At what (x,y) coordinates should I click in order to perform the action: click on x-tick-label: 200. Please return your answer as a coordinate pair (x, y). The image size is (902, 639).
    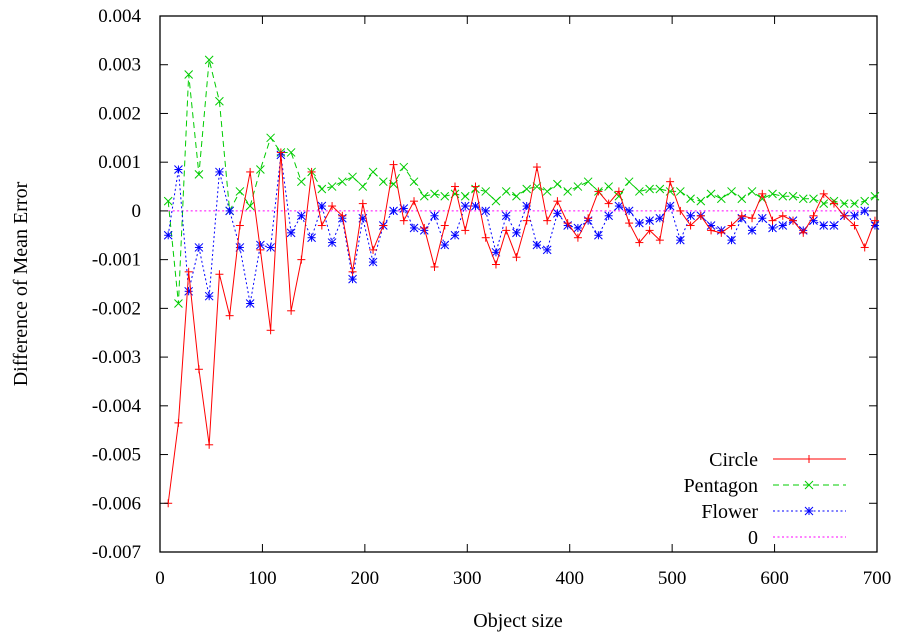
    Looking at the image, I should click on (365, 578).